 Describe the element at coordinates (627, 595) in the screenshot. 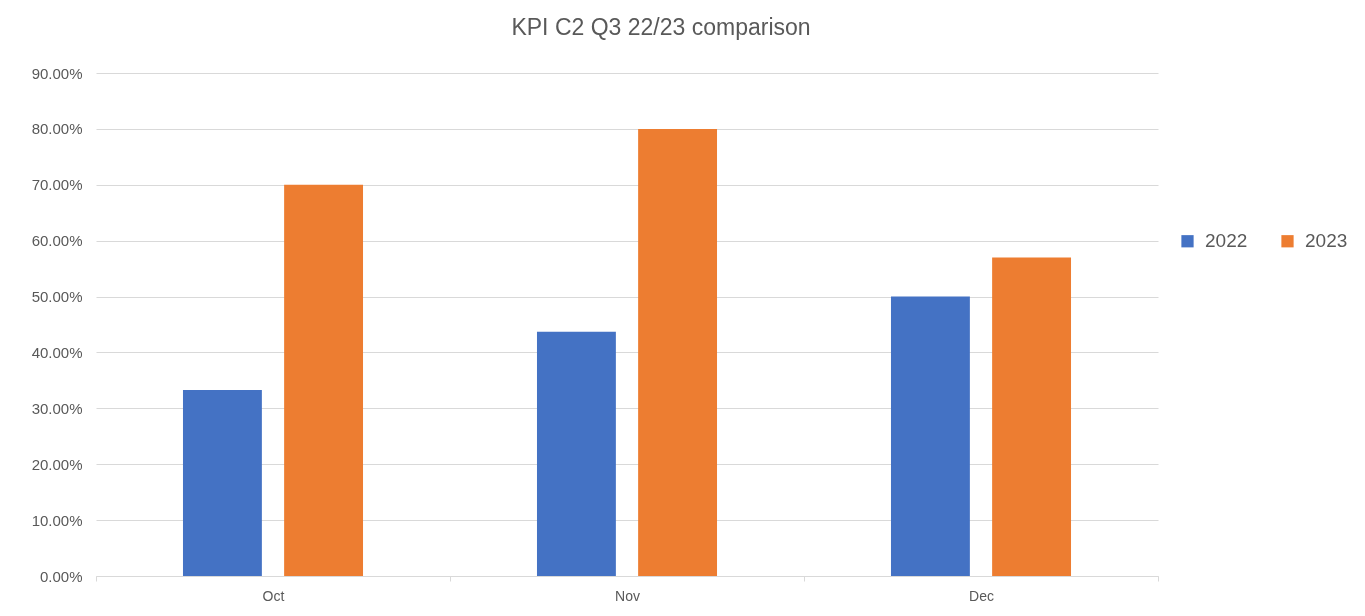

I see `x-tick-label: Nov` at that location.